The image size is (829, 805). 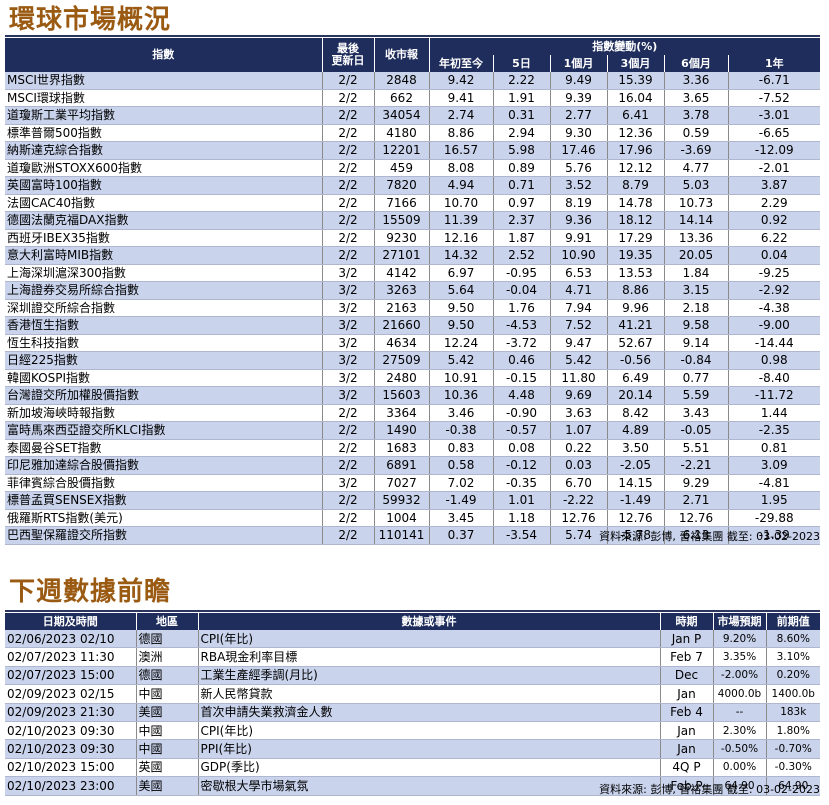 I want to click on table-cell: 11.80, so click(x=579, y=378).